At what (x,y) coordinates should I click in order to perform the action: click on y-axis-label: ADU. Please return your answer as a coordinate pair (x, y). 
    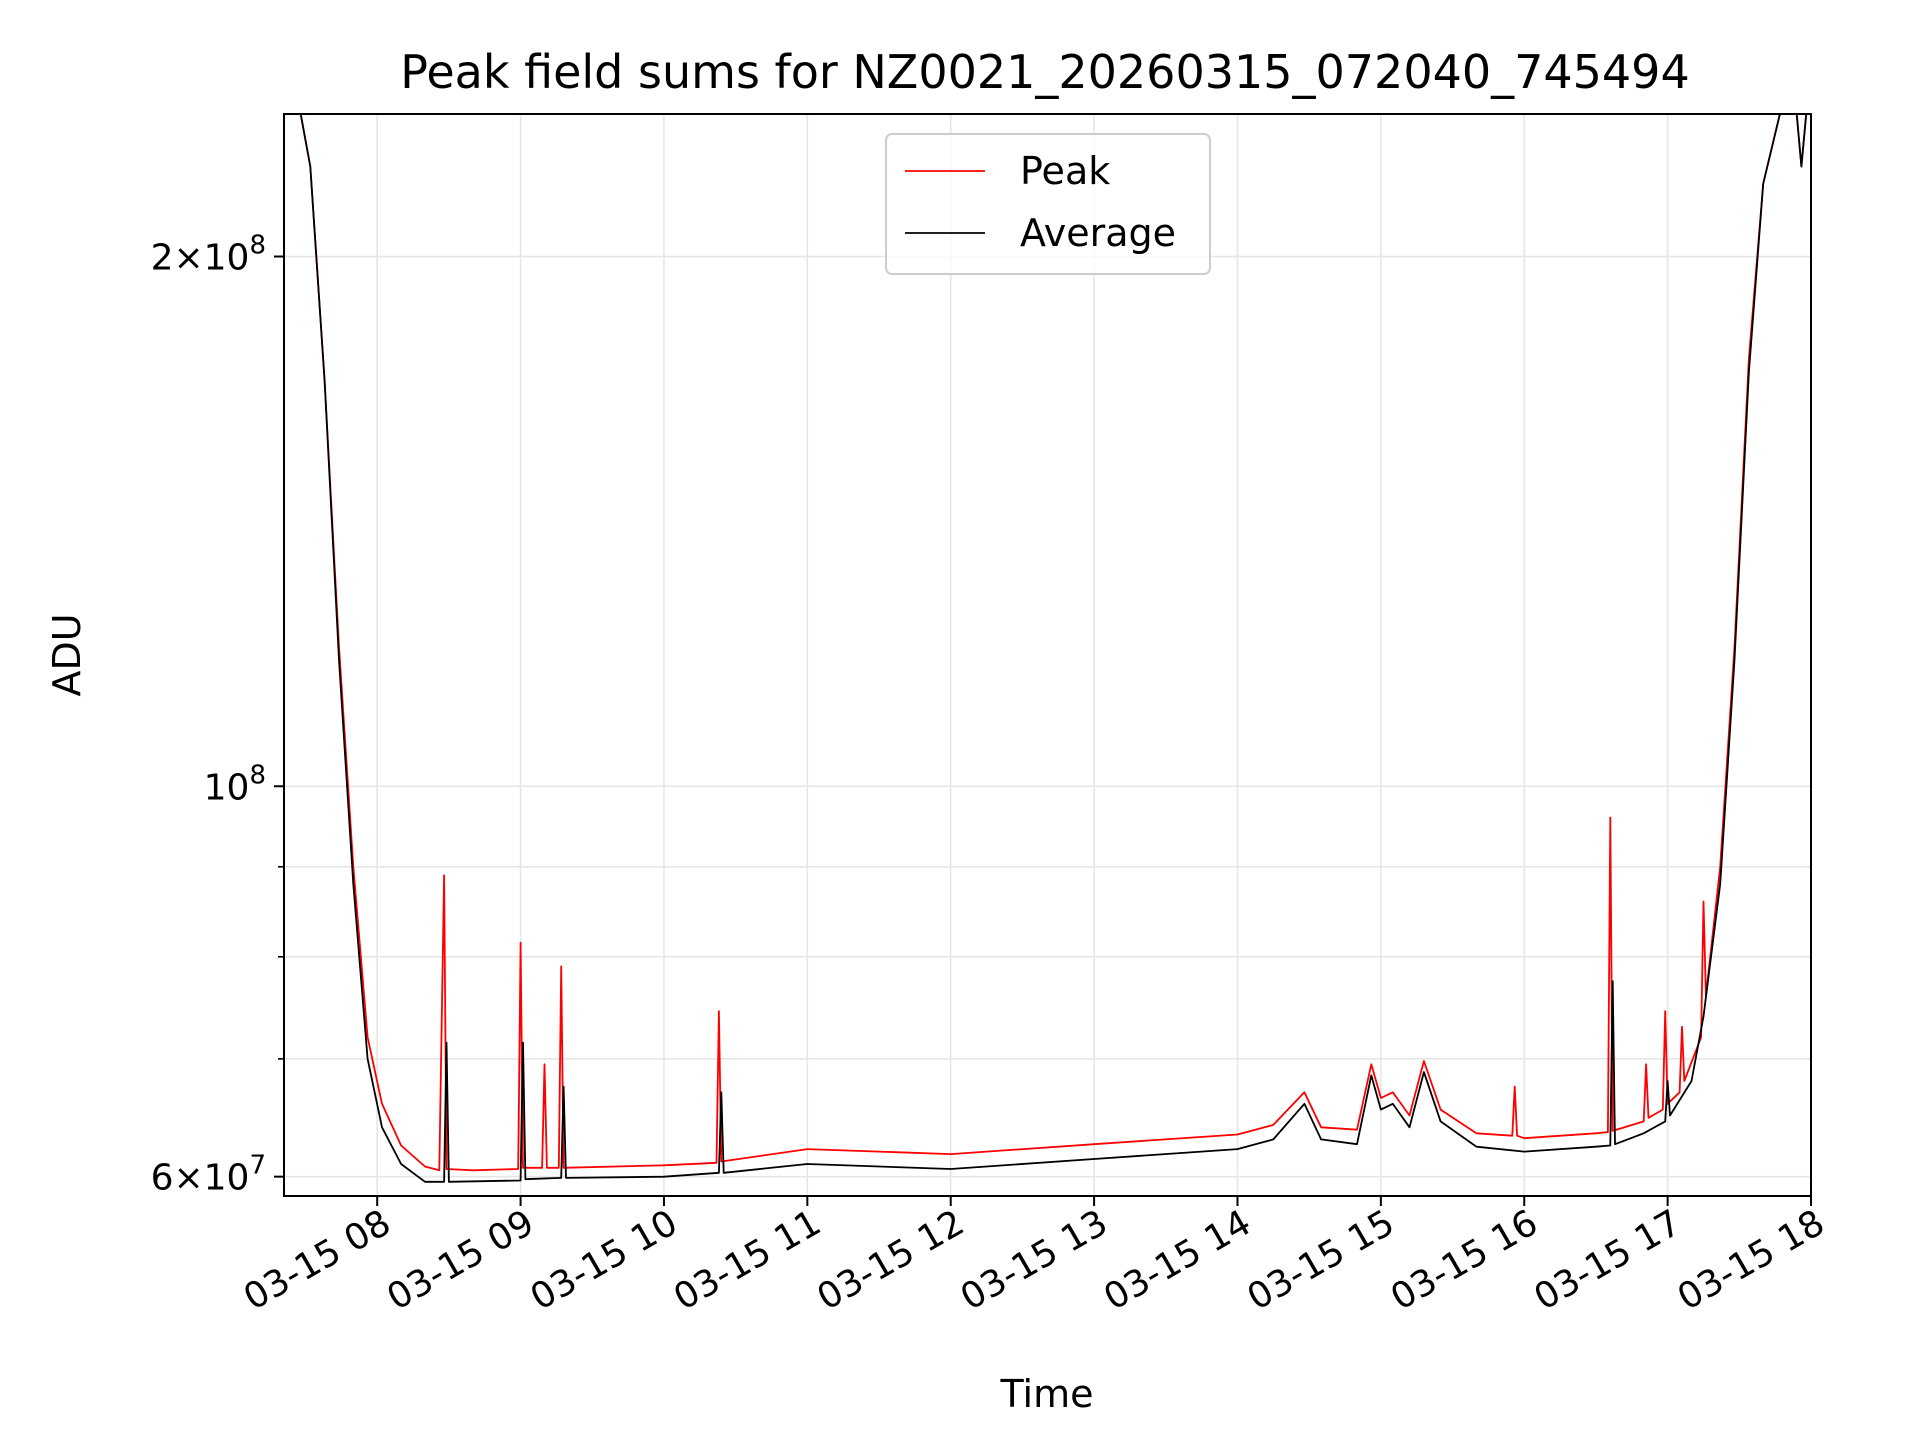
    Looking at the image, I should click on (67, 654).